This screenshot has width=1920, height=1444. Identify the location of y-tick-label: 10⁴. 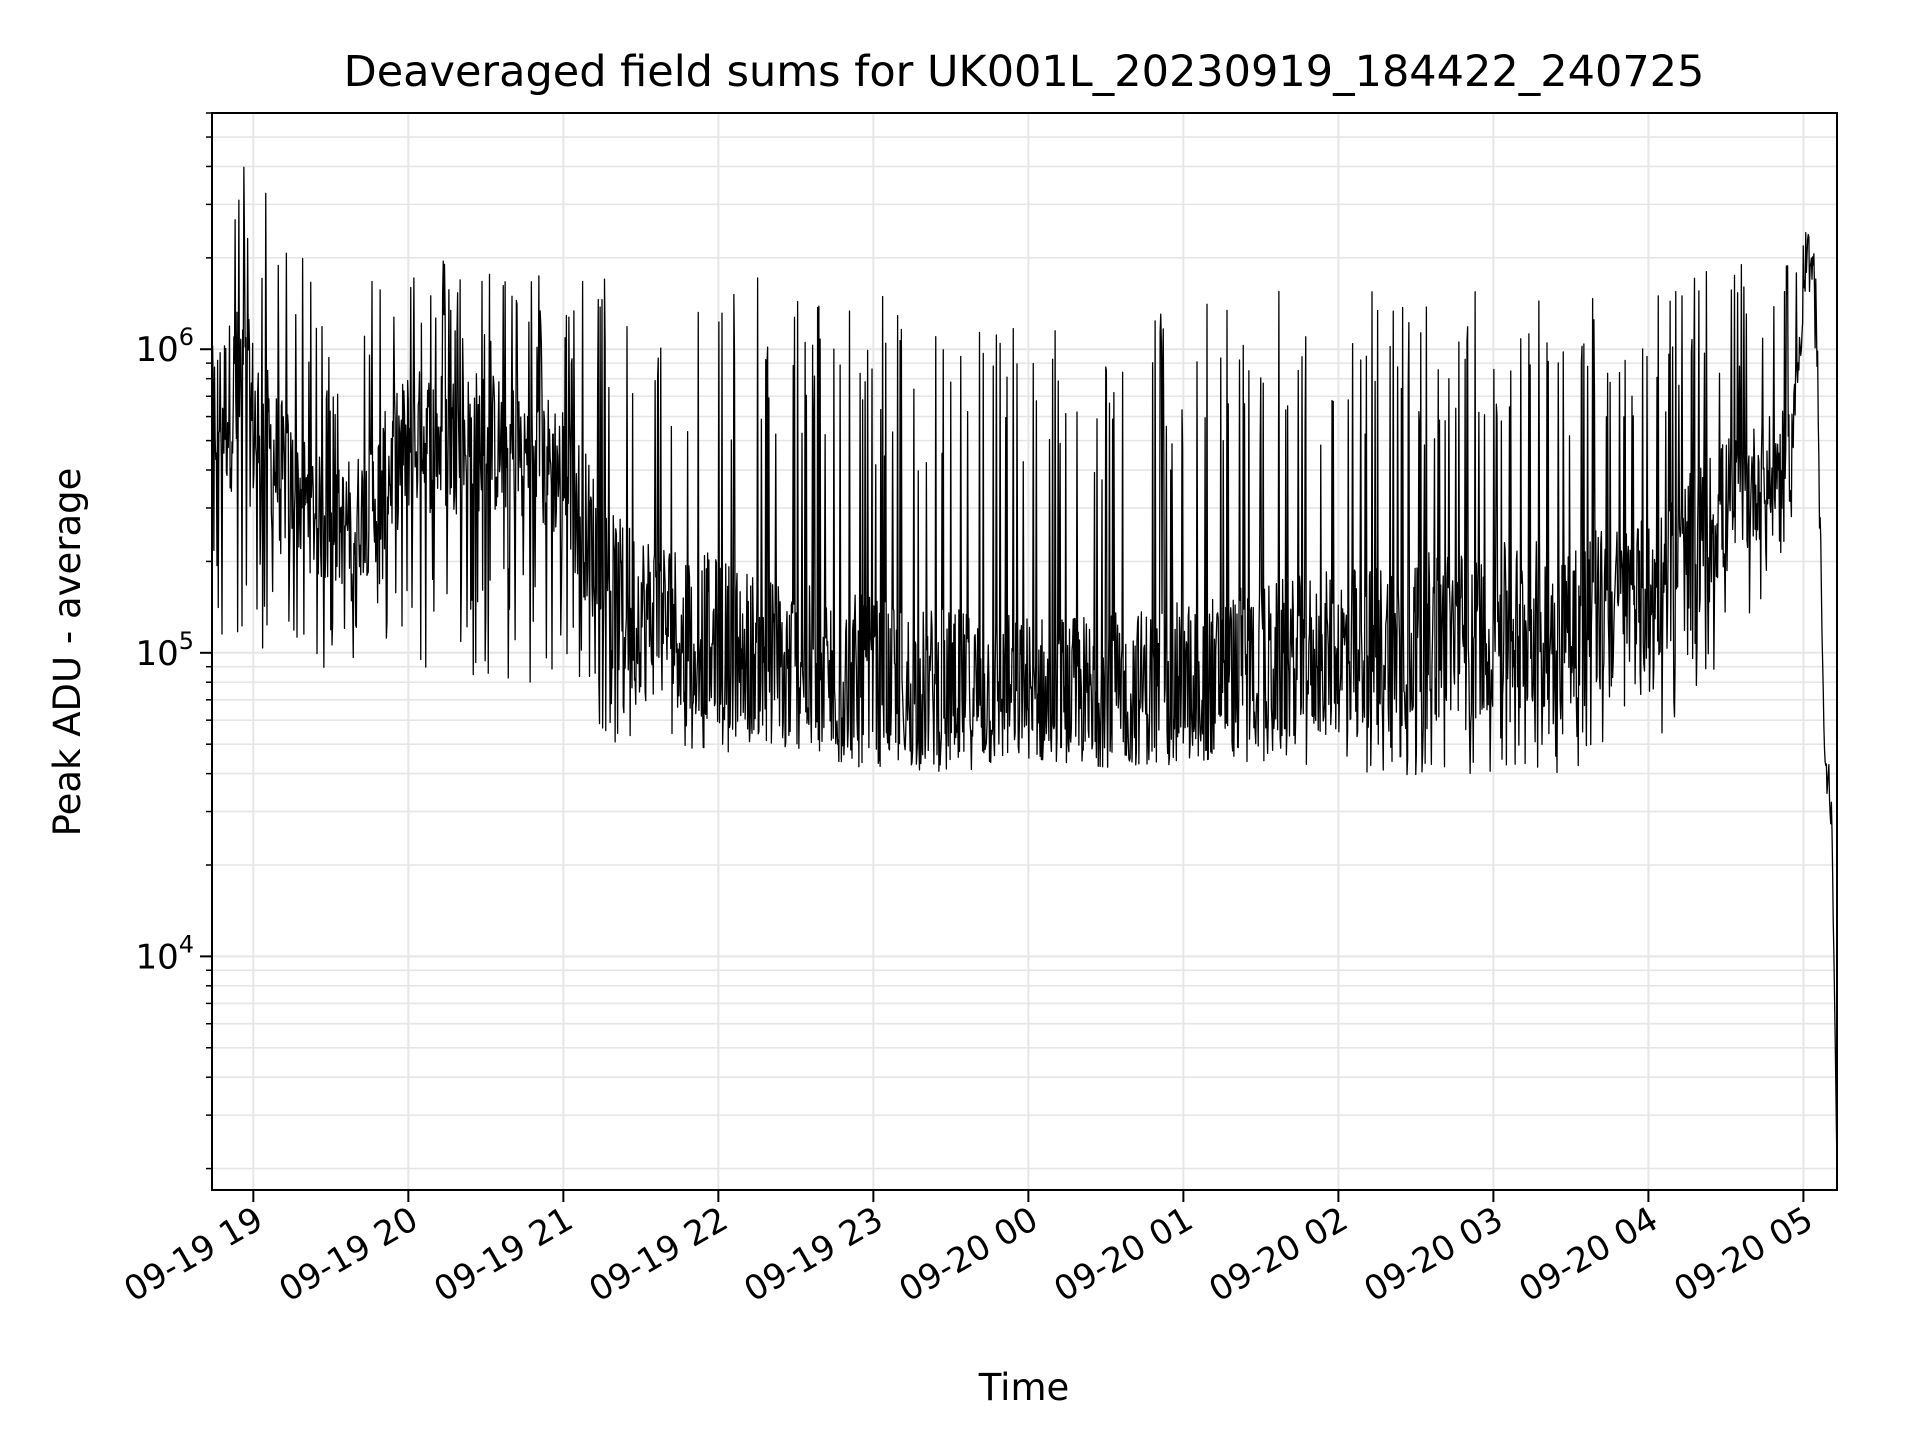
(164, 953).